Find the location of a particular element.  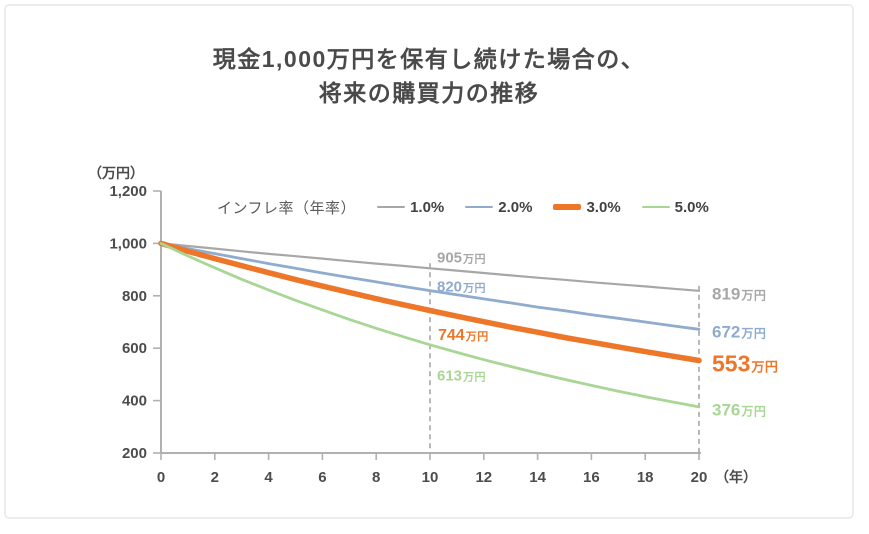

x-tick-label: 16 is located at coordinates (591, 477).